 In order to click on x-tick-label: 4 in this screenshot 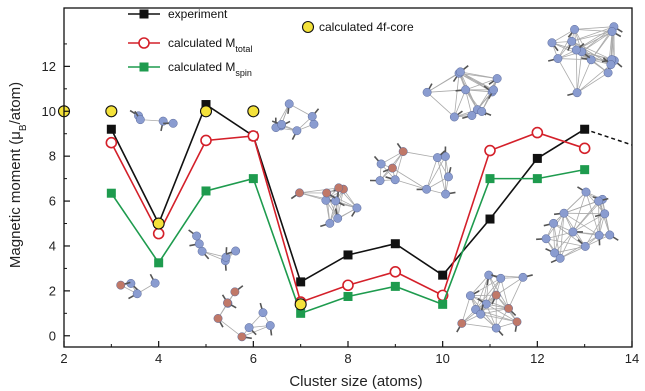, I will do `click(158, 358)`.